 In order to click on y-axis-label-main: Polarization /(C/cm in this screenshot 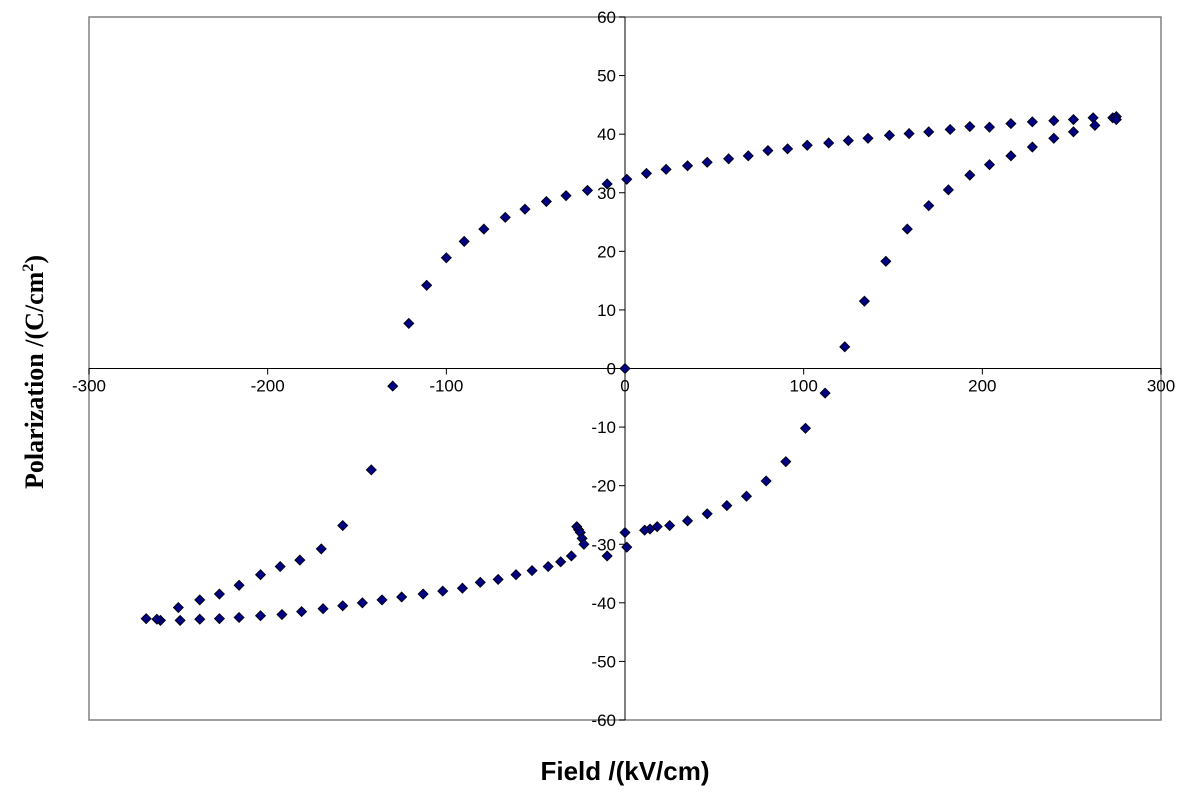, I will do `click(34, 380)`.